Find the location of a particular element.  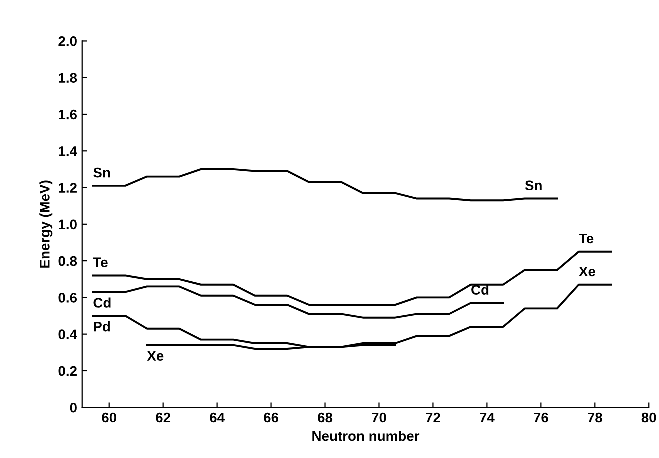

x-tick-label: 60 is located at coordinates (109, 417).